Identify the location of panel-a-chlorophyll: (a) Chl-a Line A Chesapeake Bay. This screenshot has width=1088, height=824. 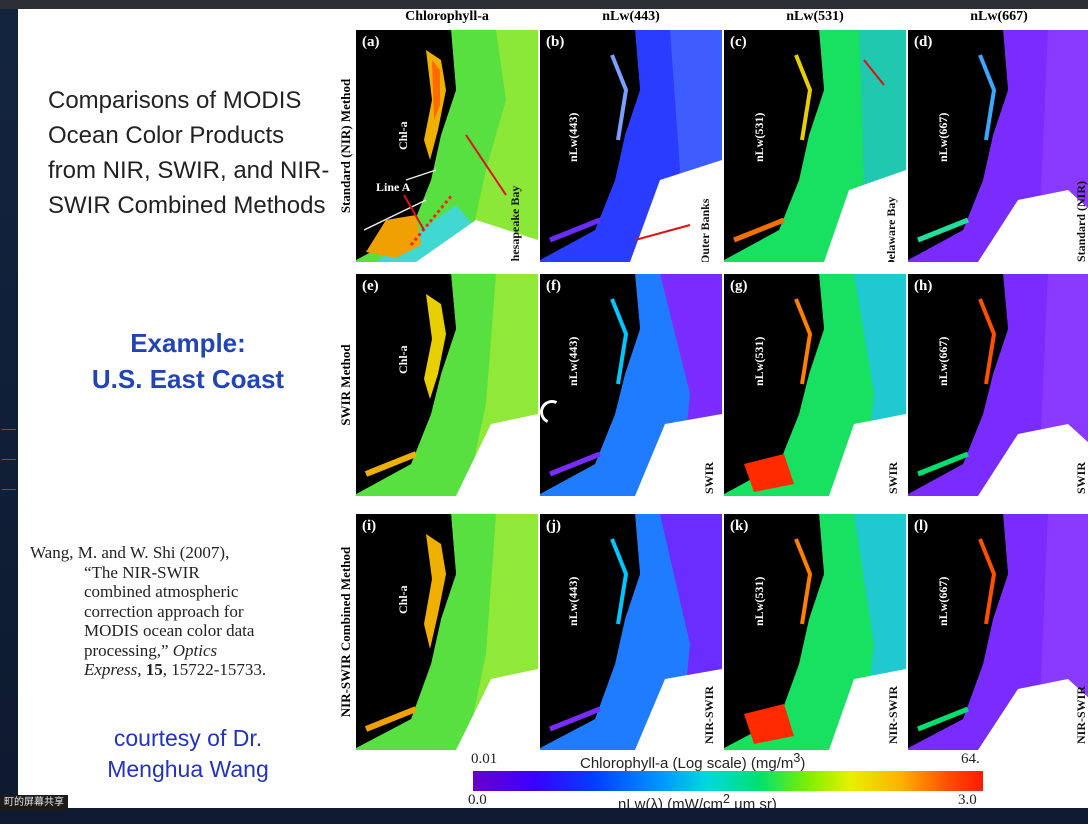
(447, 146).